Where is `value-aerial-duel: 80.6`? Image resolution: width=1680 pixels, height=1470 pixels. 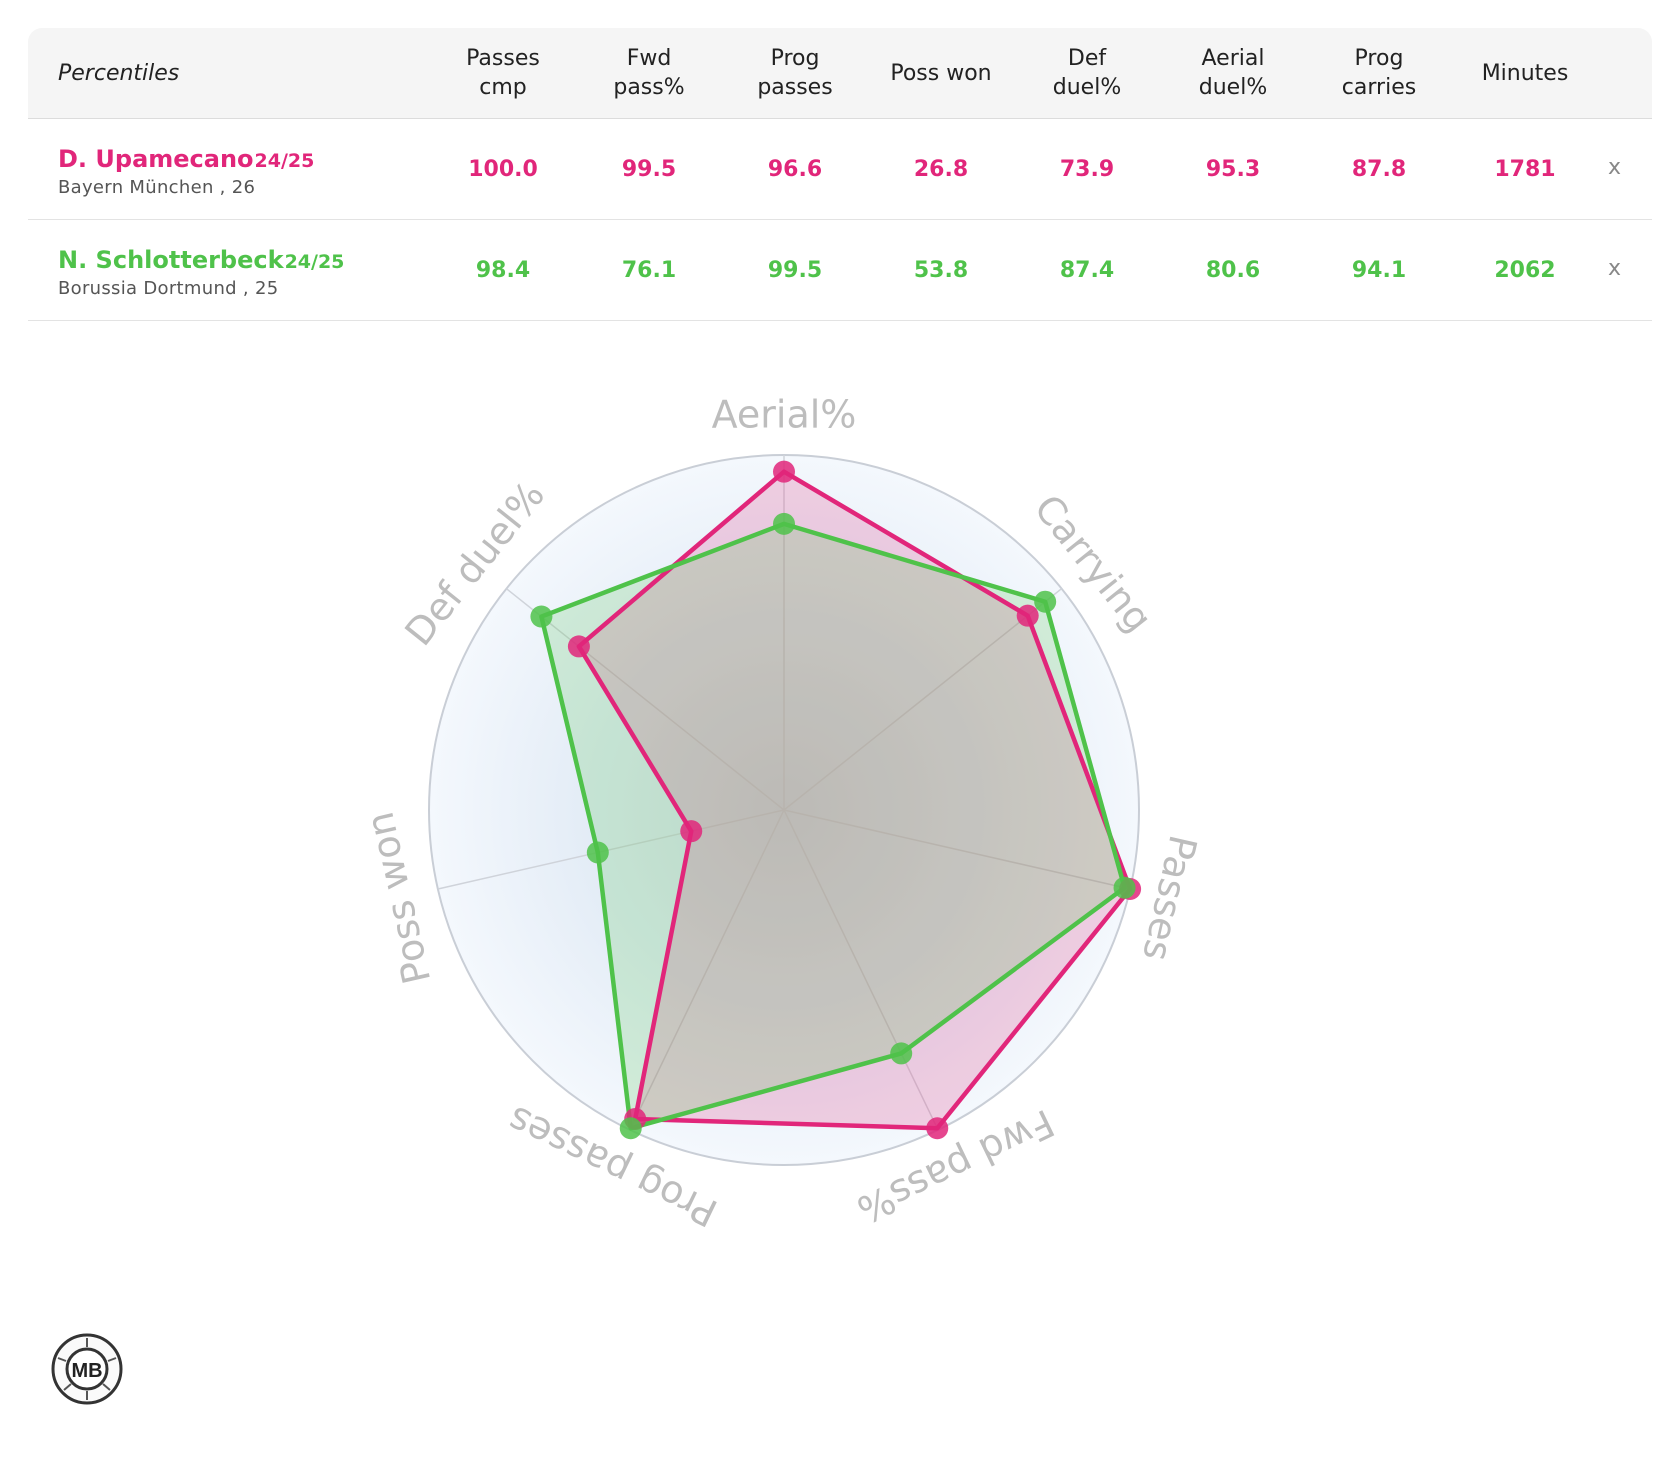 value-aerial-duel: 80.6 is located at coordinates (1233, 270).